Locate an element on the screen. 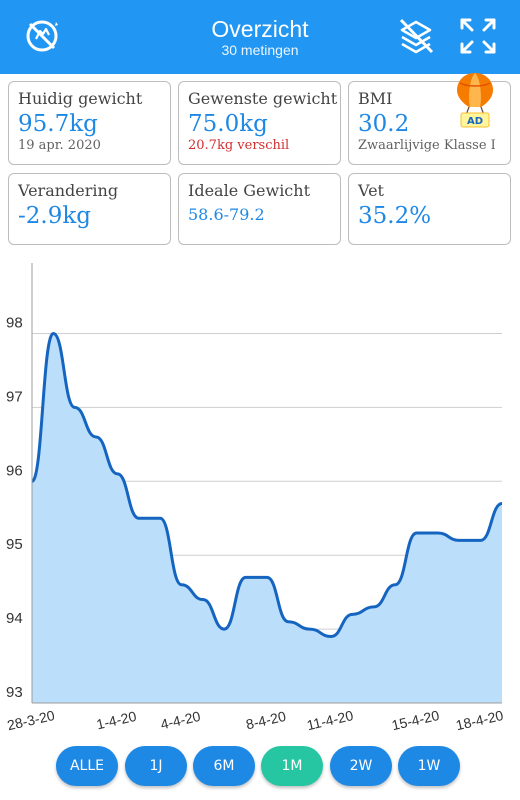 This screenshot has height=800, width=520. current-weight-card: Huidig gewicht 95.7kg 19 apr. 2020 is located at coordinates (89, 123).